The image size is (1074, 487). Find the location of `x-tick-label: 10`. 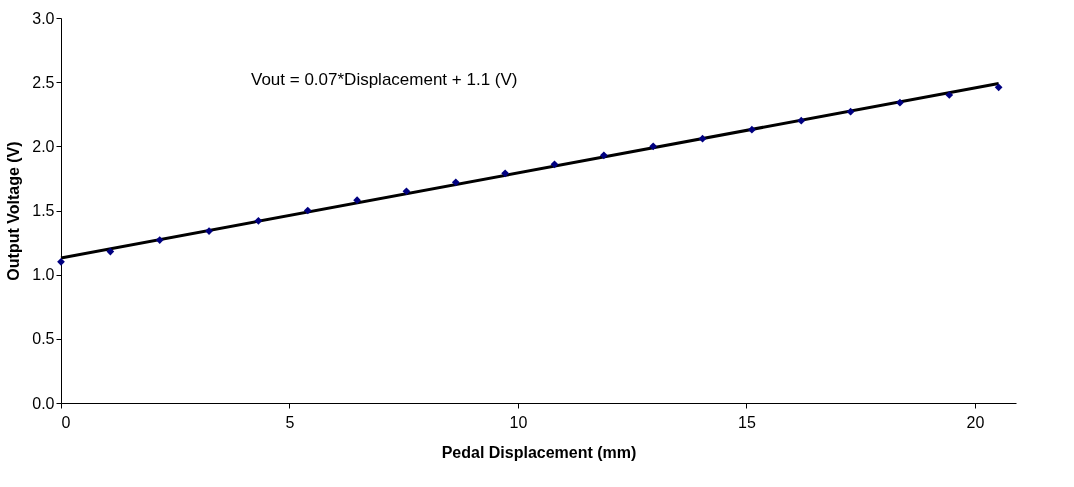

x-tick-label: 10 is located at coordinates (518, 422).